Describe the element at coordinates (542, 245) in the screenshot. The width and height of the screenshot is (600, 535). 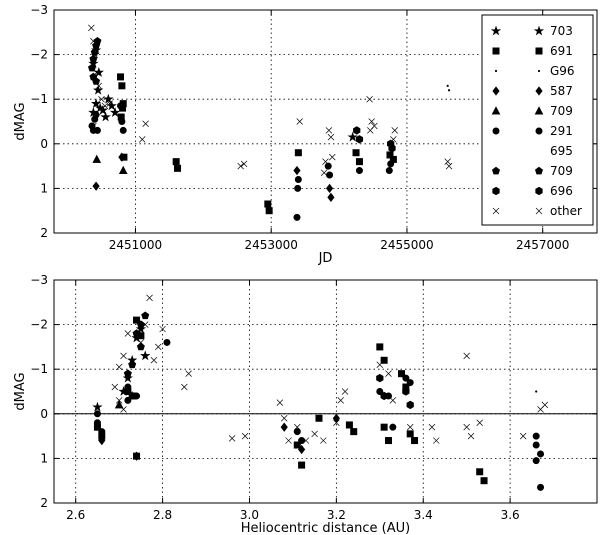
I see `x-tick-label: 2457000` at that location.